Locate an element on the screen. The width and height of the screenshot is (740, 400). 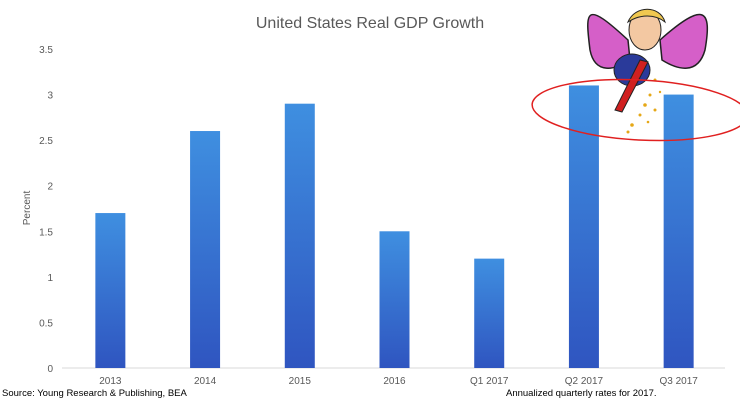
highlight-ellipse is located at coordinates (635, 110).